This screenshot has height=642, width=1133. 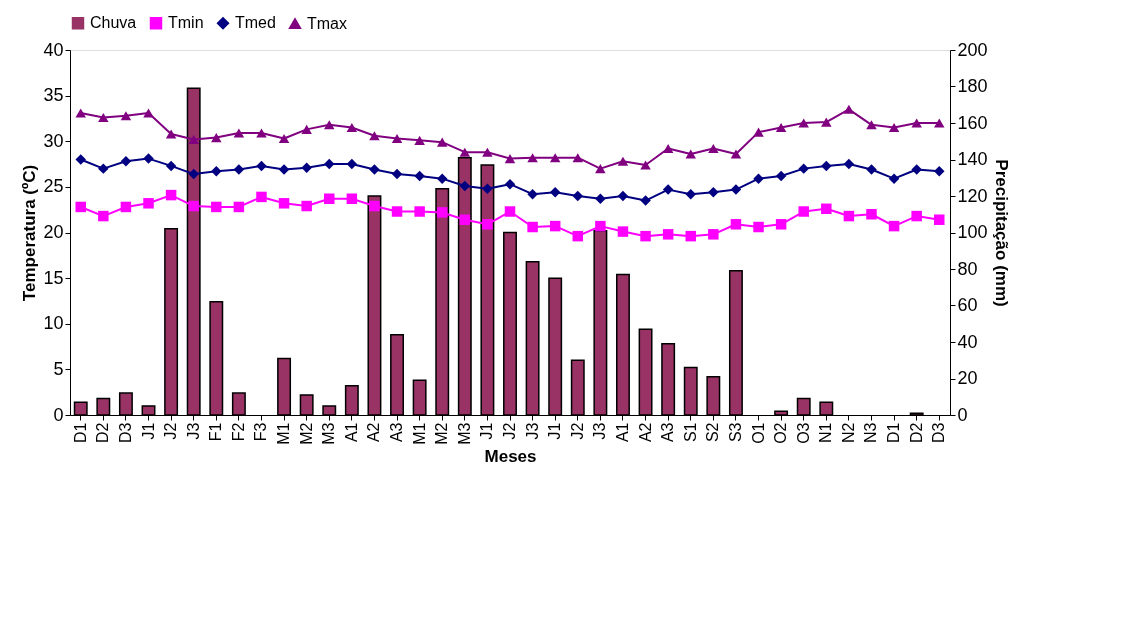 I want to click on y2-tick-label: 180, so click(x=972, y=86).